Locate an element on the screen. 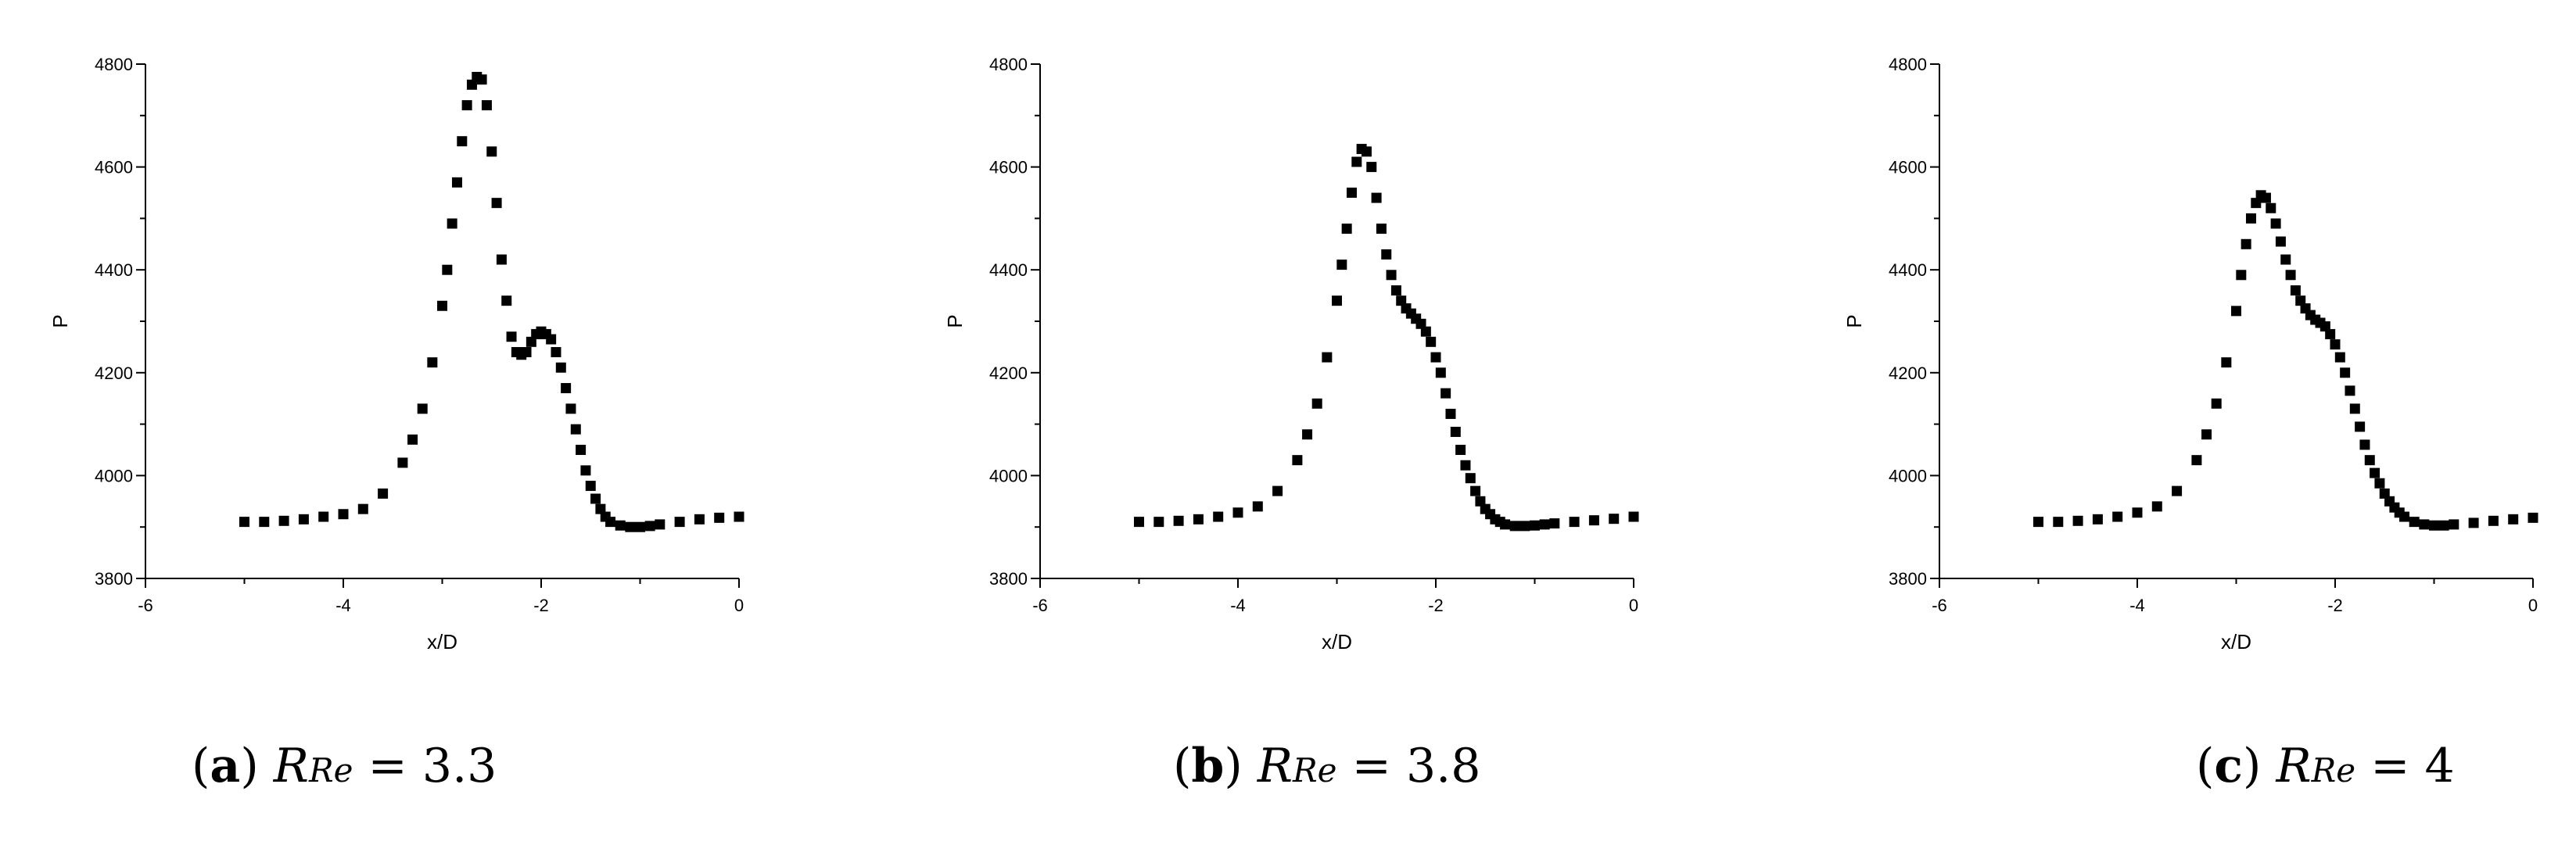 The width and height of the screenshot is (2576, 845). x-tick-label-a: -4 is located at coordinates (343, 605).